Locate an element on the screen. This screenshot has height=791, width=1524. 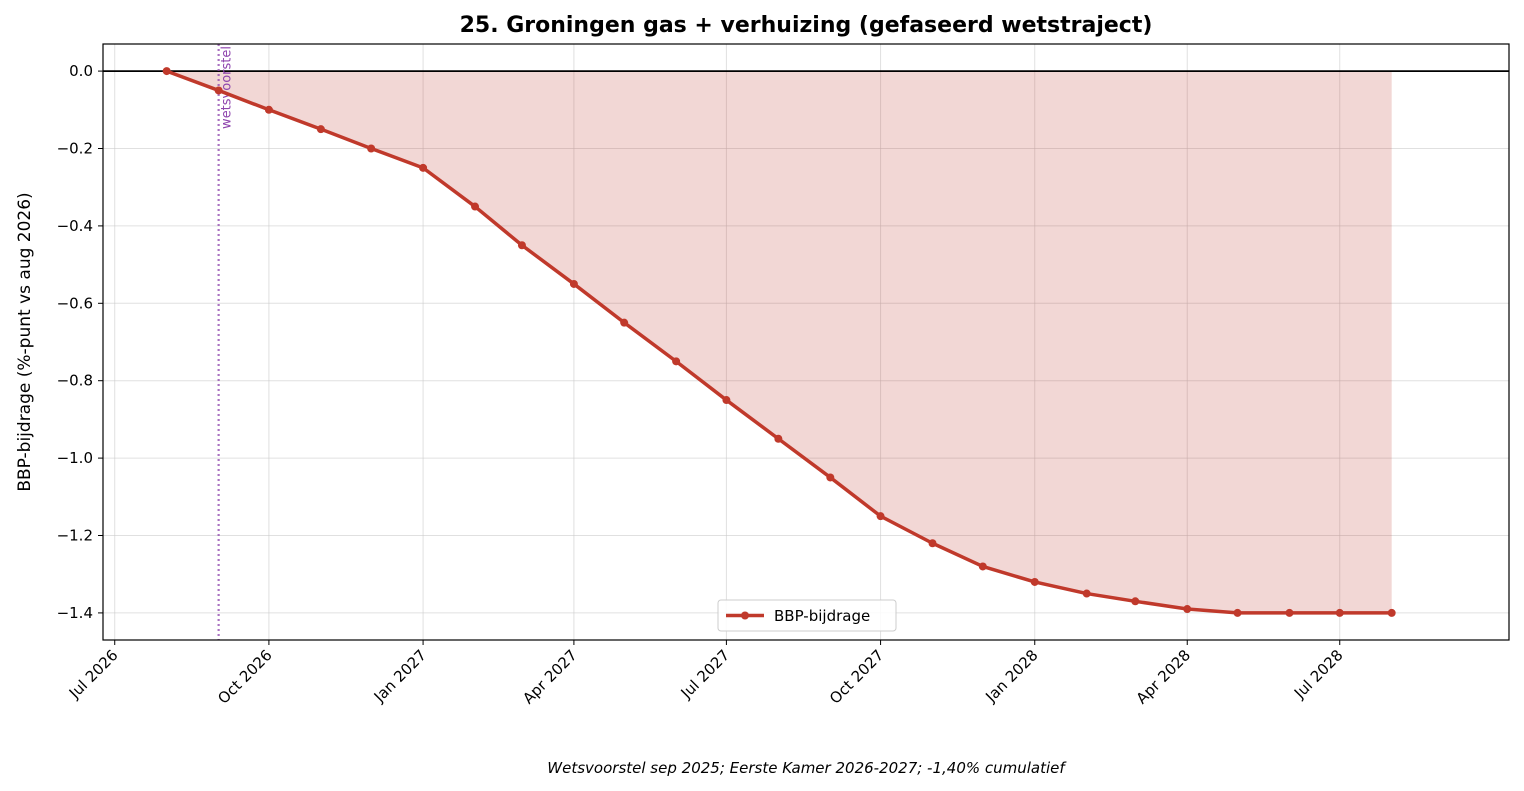
y-tick-label: −0.6 is located at coordinates (75, 303).